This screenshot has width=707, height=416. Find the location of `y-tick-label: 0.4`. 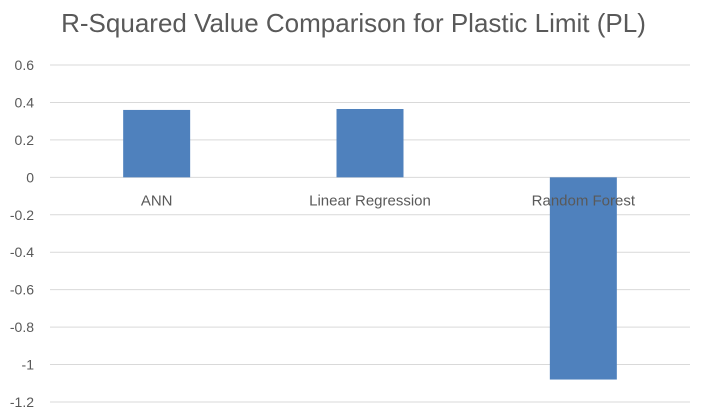

y-tick-label: 0.4 is located at coordinates (25, 102).